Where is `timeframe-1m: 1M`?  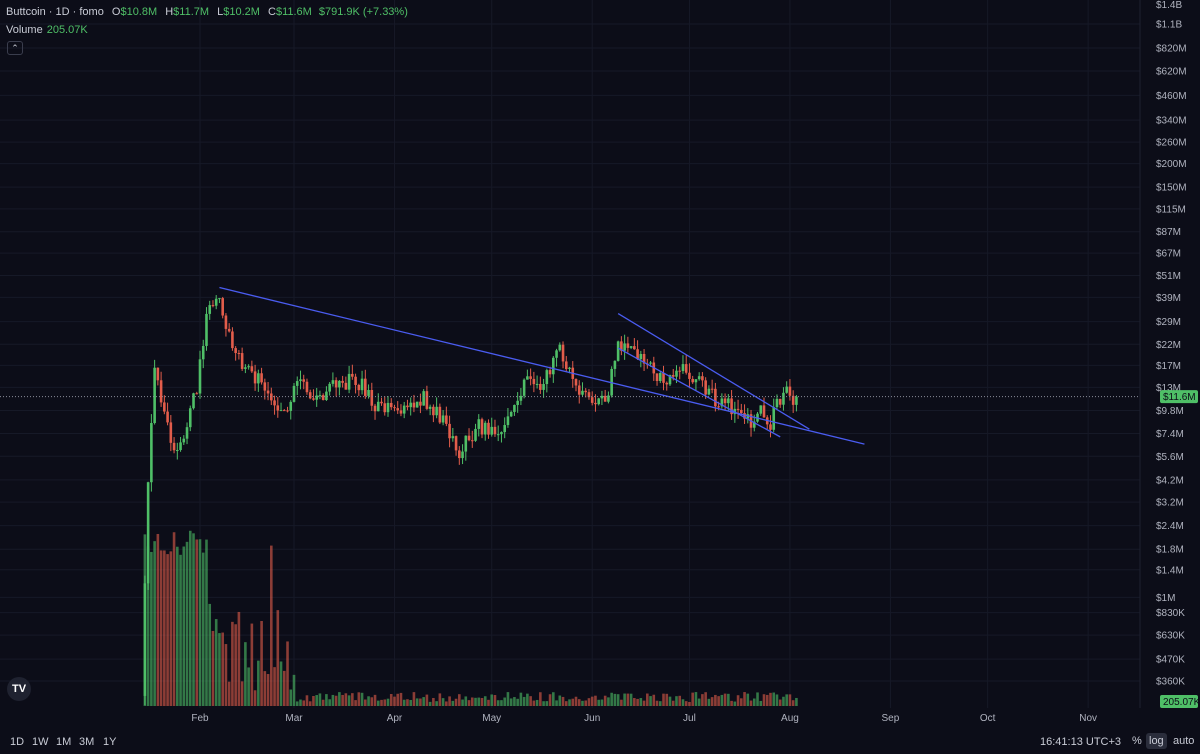
timeframe-1m: 1M is located at coordinates (64, 742).